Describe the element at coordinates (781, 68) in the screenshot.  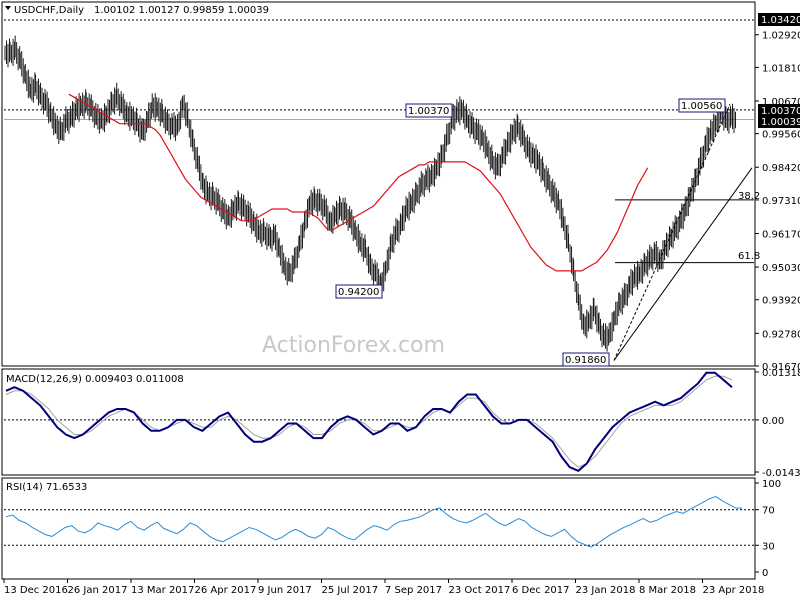
I see `price-tick-label: 1.01810` at that location.